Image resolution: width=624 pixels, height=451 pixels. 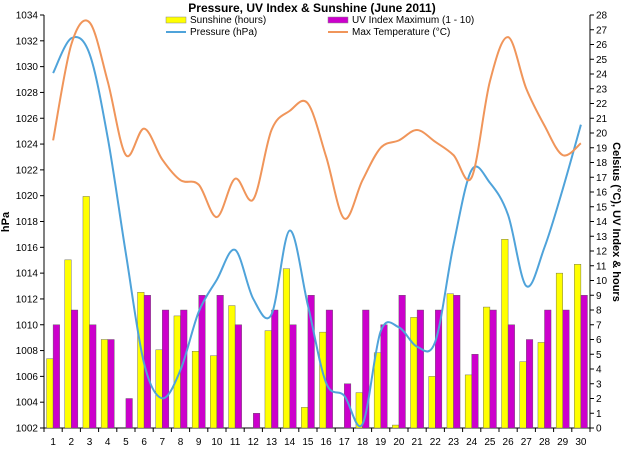 What do you see at coordinates (599, 355) in the screenshot?
I see `y-tick-label-right: 5` at bounding box center [599, 355].